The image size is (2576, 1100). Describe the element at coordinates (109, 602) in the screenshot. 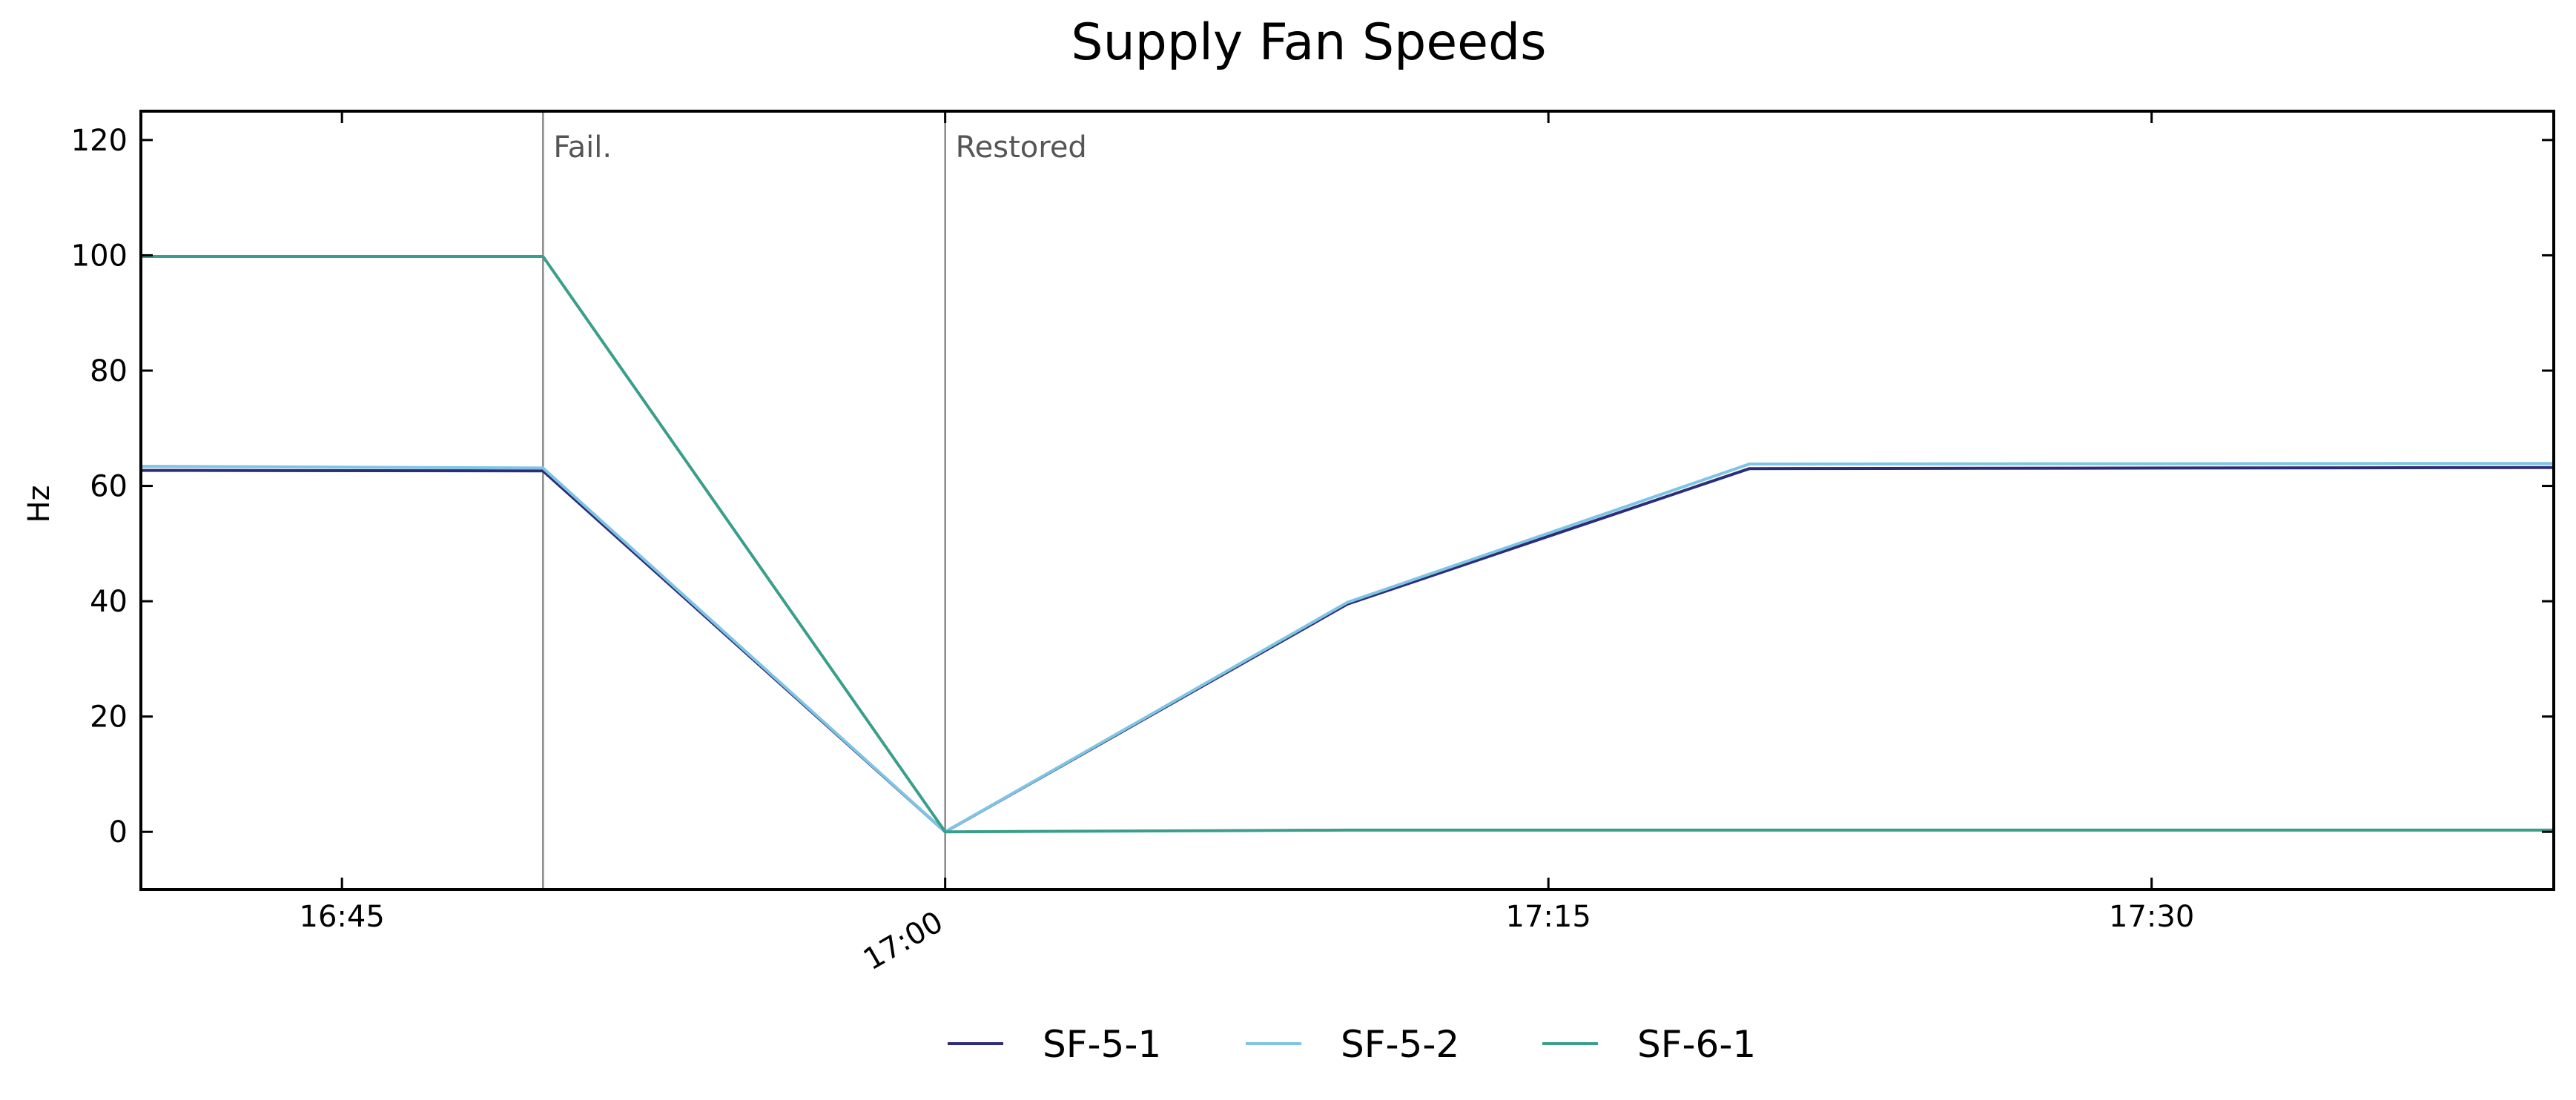

I see `y-tick-label-2: 40` at that location.